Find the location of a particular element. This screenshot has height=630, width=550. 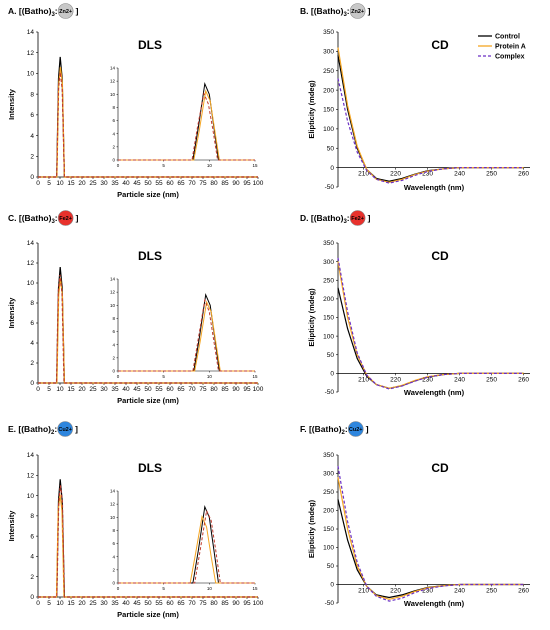

y-tick-label: 100 is located at coordinates (328, 129).